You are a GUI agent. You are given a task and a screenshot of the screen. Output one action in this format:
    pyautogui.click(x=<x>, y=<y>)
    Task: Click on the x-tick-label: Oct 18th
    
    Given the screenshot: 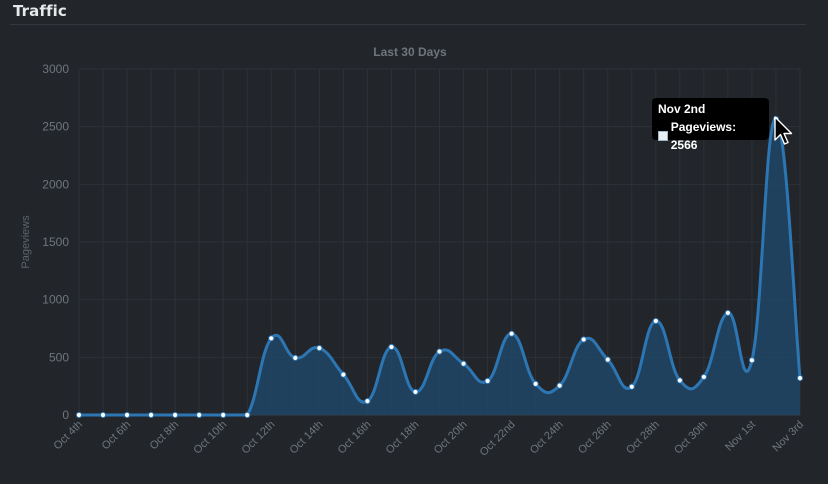 What is the action you would take?
    pyautogui.click(x=403, y=438)
    